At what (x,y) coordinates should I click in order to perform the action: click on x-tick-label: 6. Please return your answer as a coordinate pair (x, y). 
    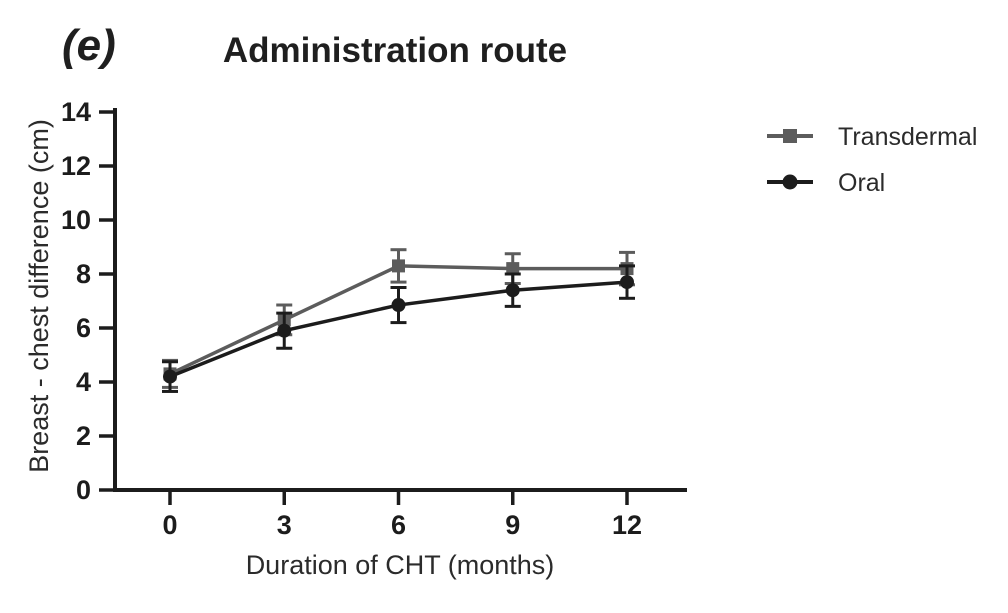
    Looking at the image, I should click on (398, 525).